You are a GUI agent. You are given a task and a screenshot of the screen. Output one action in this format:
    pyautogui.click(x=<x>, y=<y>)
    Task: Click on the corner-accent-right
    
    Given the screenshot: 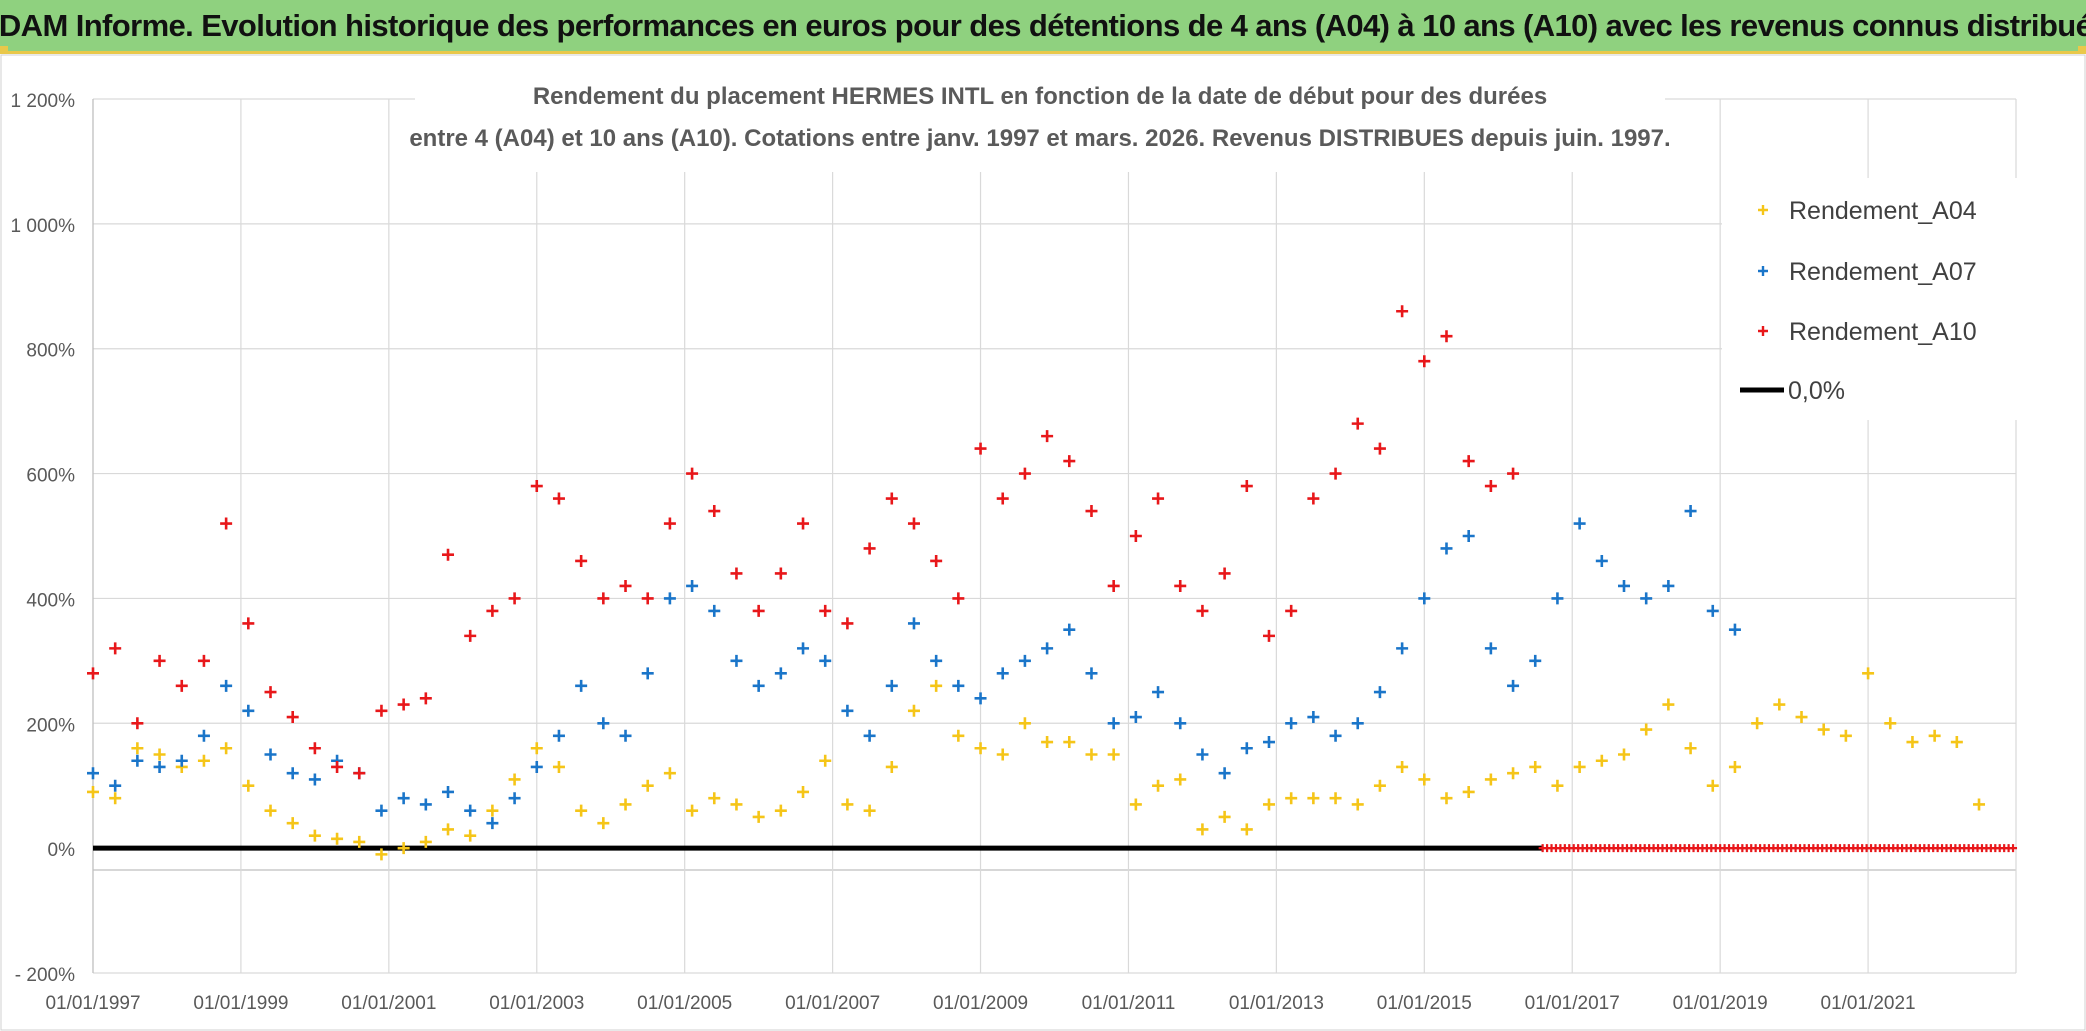 What is the action you would take?
    pyautogui.click(x=2082, y=50)
    